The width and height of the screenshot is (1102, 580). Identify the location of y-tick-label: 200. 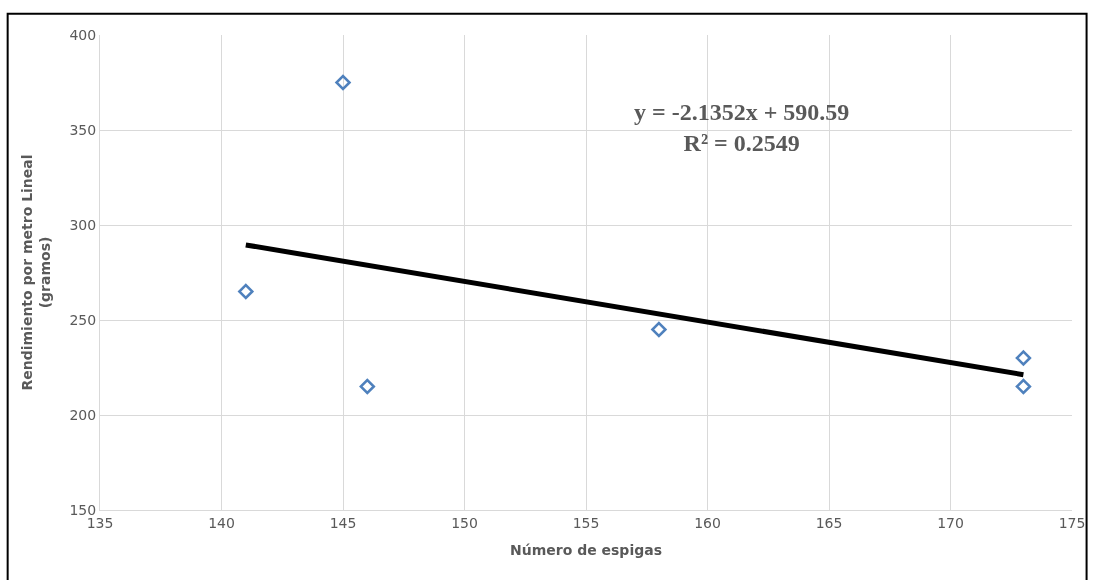
(83, 414).